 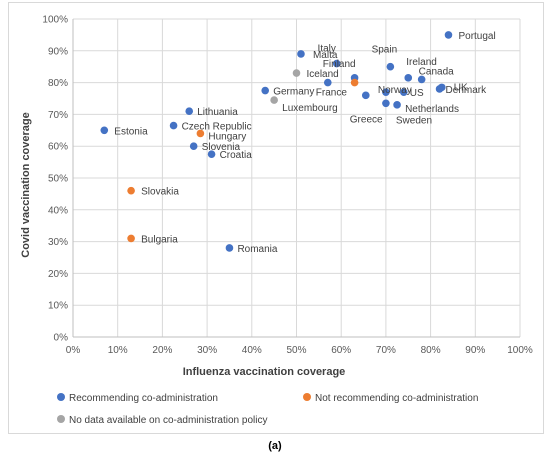 What do you see at coordinates (55, 20) in the screenshot?
I see `y-tick-label: 100%` at bounding box center [55, 20].